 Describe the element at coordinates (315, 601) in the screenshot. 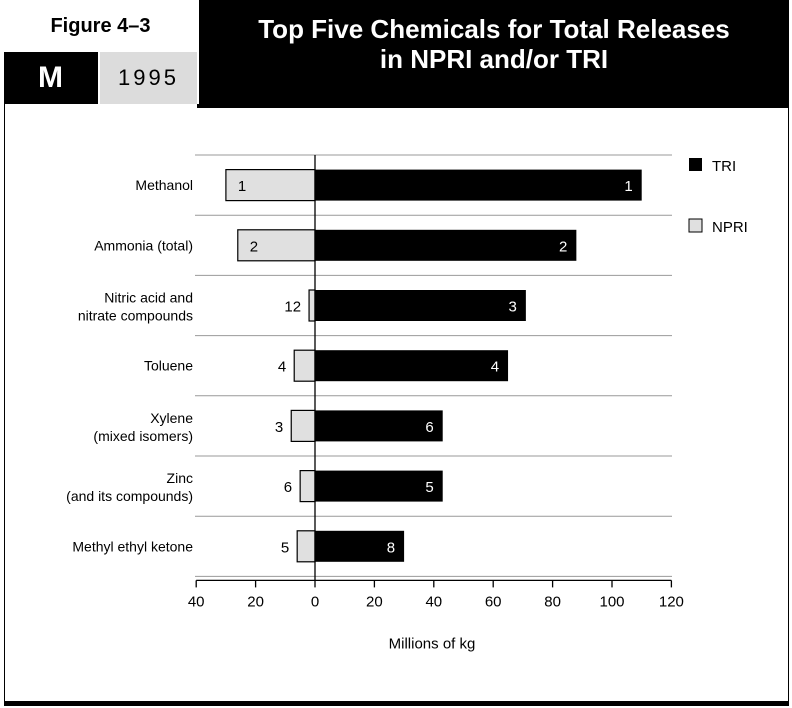

I see `x-tick-label: 0` at that location.